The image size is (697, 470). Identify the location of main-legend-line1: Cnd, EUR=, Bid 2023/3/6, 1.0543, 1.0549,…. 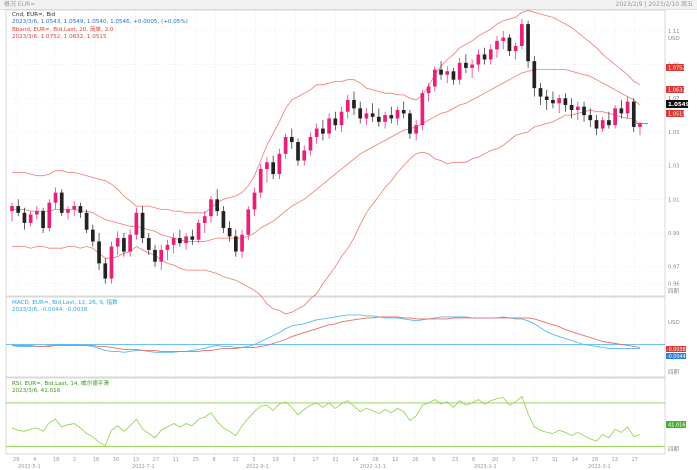
(100, 19).